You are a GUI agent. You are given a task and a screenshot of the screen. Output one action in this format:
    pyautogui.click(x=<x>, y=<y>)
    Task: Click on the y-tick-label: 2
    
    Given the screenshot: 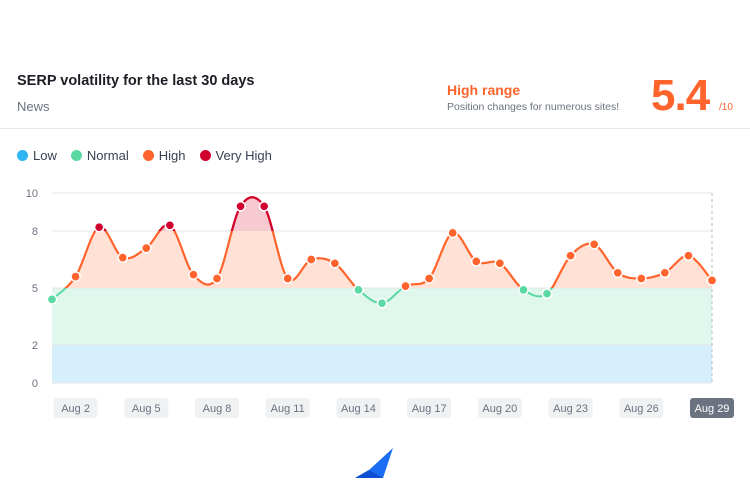 What is the action you would take?
    pyautogui.click(x=35, y=346)
    